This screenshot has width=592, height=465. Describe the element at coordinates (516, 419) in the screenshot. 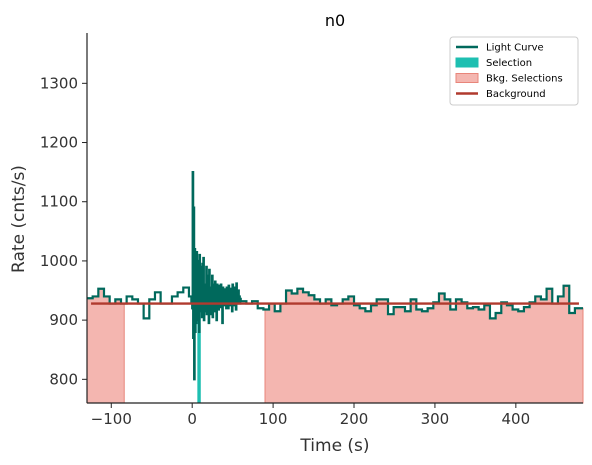

I see `x-tick-label: 400` at that location.